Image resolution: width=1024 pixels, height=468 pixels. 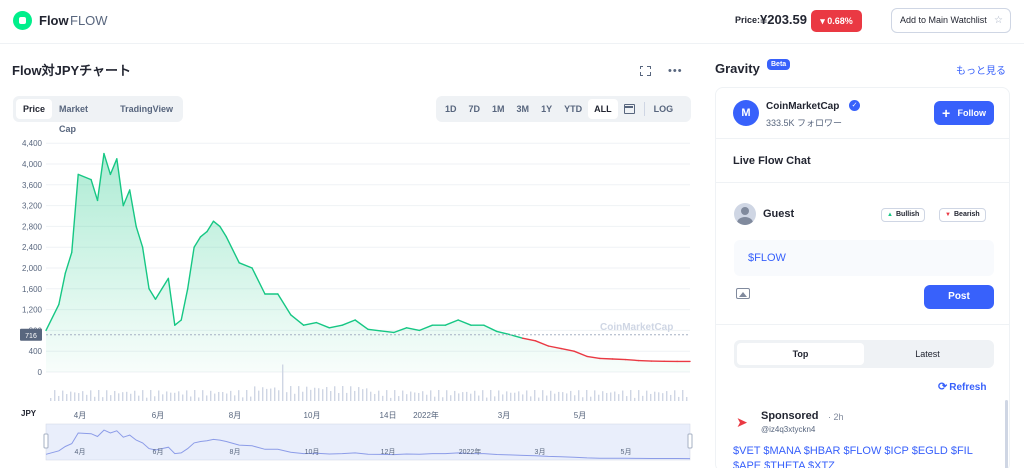 What do you see at coordinates (629, 109) in the screenshot?
I see `calendar-icon` at bounding box center [629, 109].